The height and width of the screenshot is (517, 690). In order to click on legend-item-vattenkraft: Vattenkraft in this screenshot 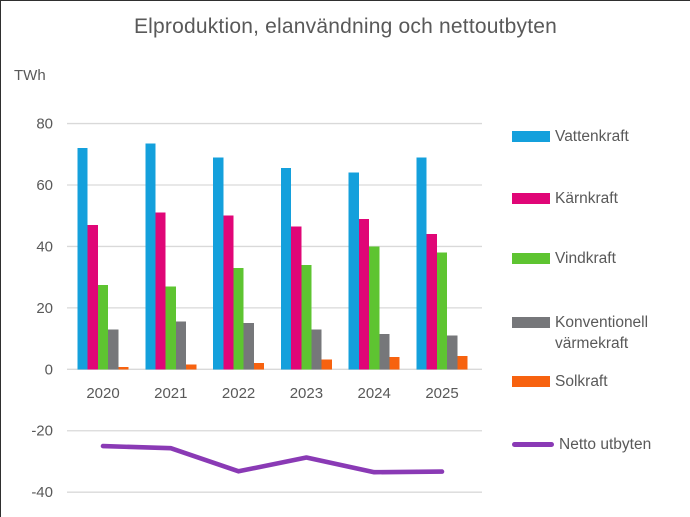, I will do `click(594, 136)`.